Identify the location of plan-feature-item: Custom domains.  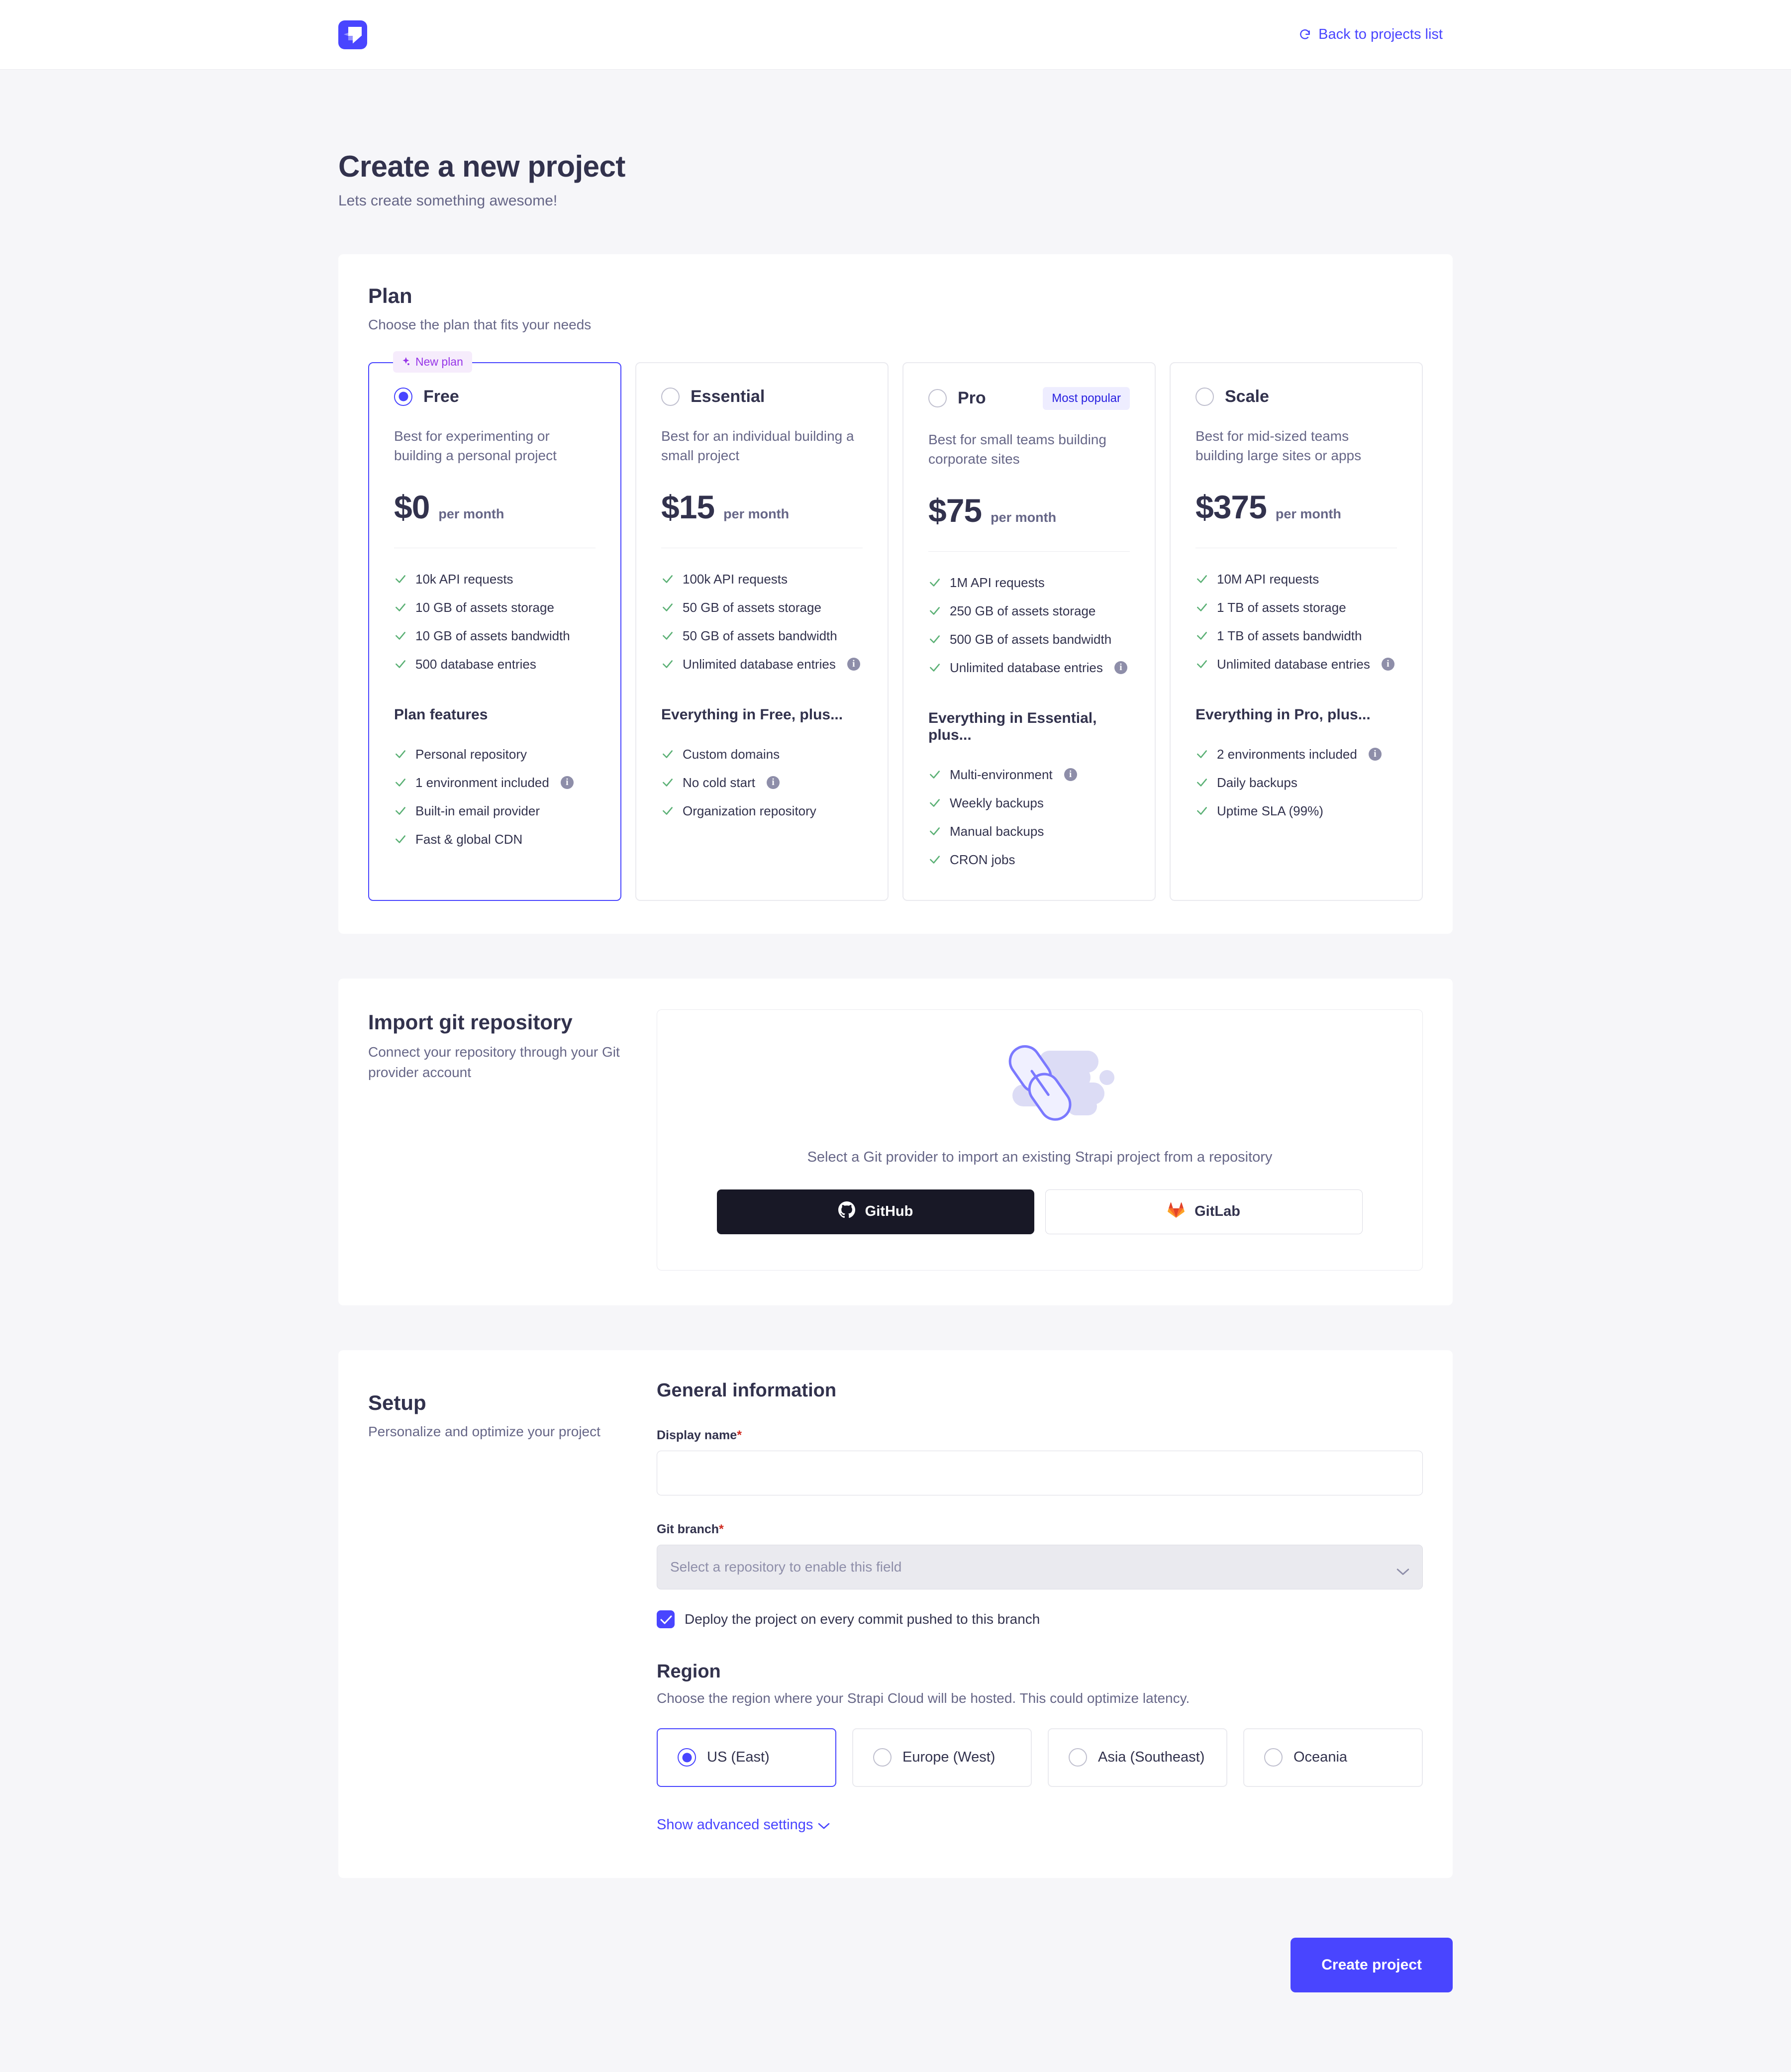
(762, 754).